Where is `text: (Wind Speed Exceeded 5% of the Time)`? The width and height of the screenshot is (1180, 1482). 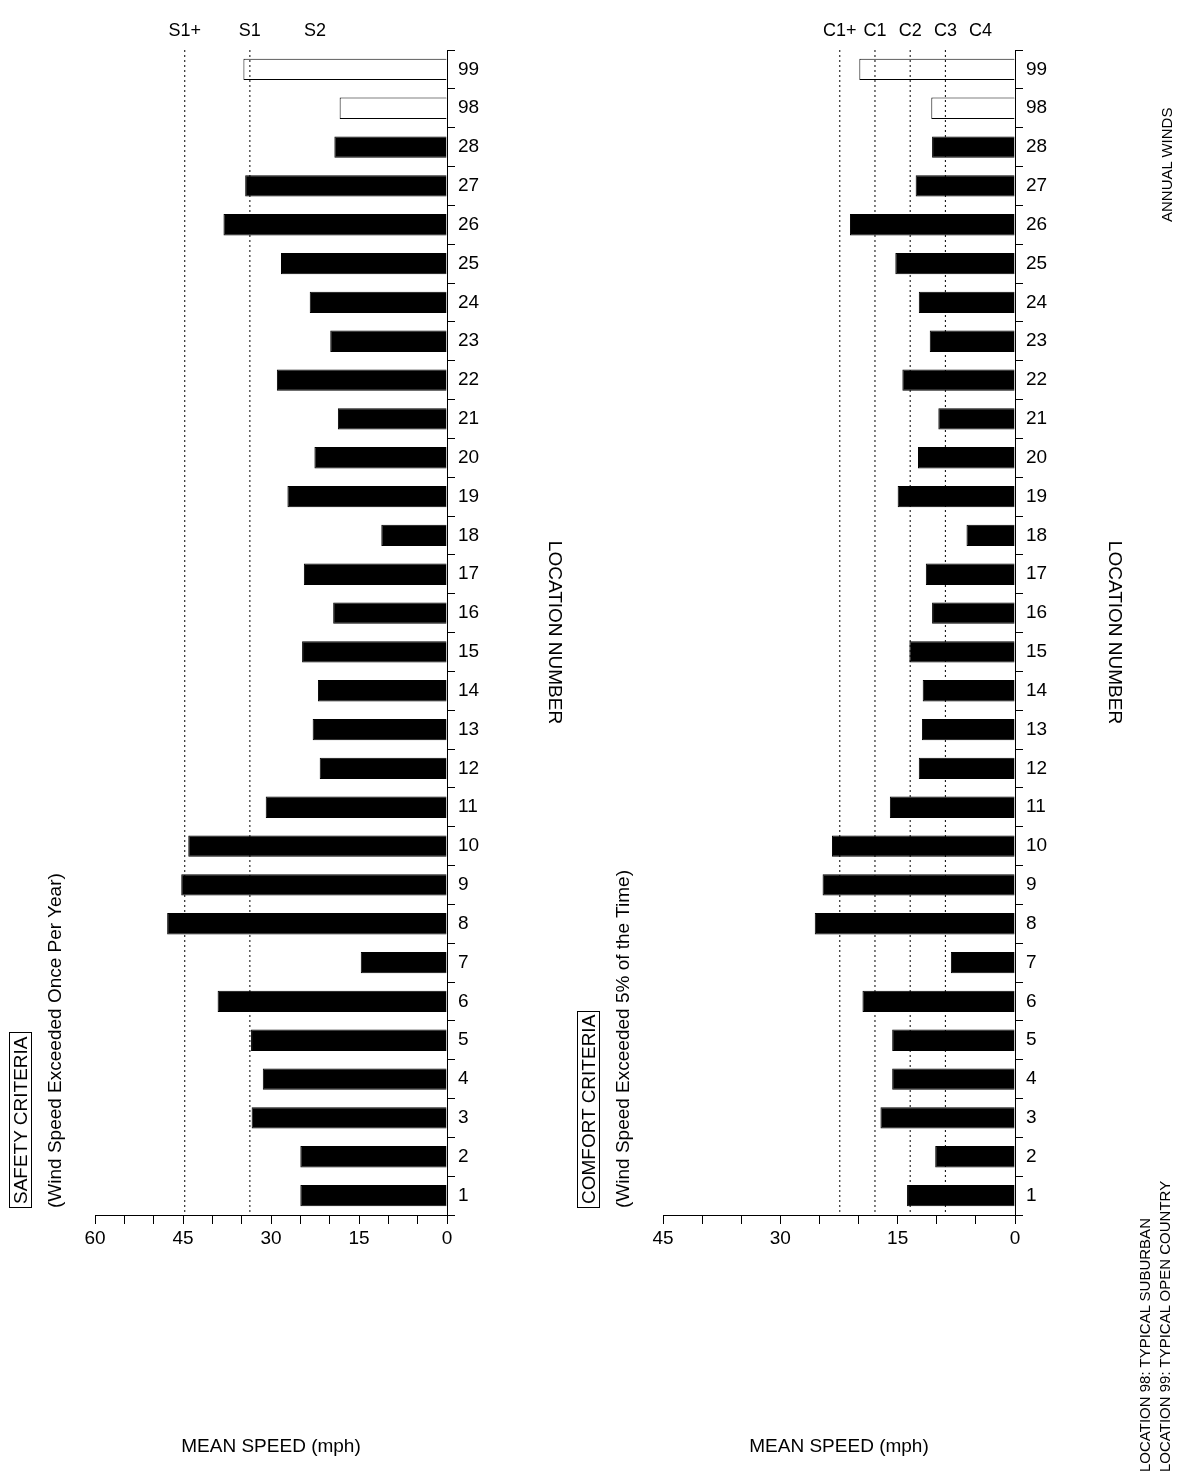
text: (Wind Speed Exceeded 5% of the Time) is located at coordinates (623, 1039).